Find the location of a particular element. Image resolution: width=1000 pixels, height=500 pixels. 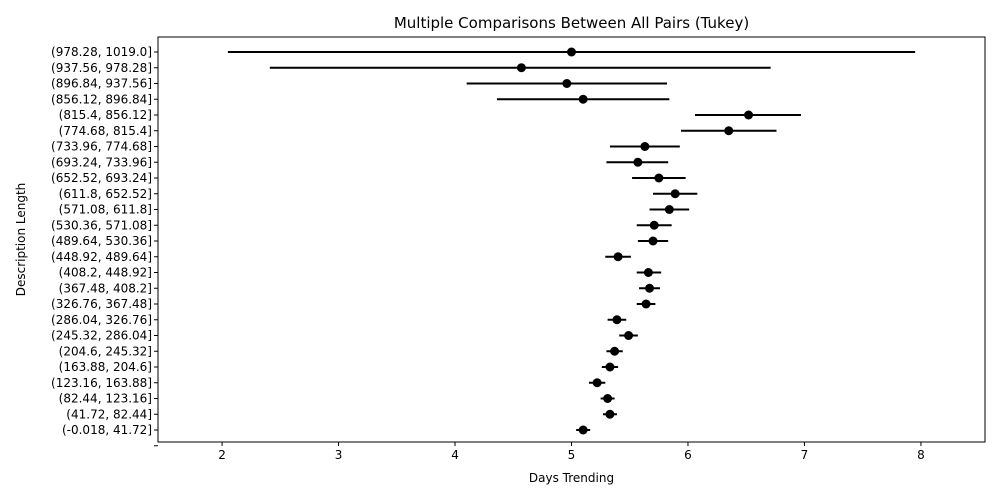

y-tick-label: (-0.018, 41.72] is located at coordinates (107, 430).